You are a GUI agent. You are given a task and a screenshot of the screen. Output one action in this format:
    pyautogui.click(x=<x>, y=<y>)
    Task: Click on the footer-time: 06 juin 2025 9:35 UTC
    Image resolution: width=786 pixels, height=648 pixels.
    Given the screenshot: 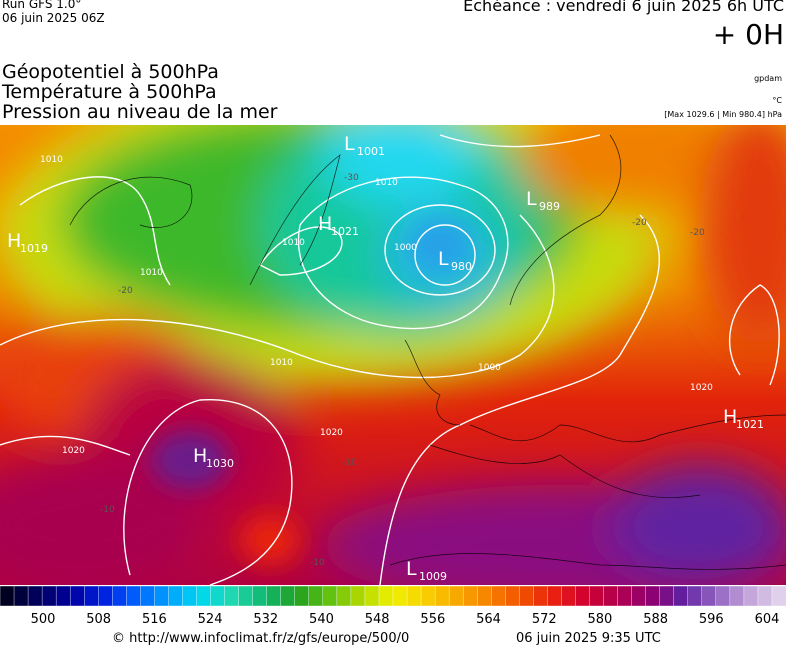 What is the action you would take?
    pyautogui.click(x=588, y=638)
    